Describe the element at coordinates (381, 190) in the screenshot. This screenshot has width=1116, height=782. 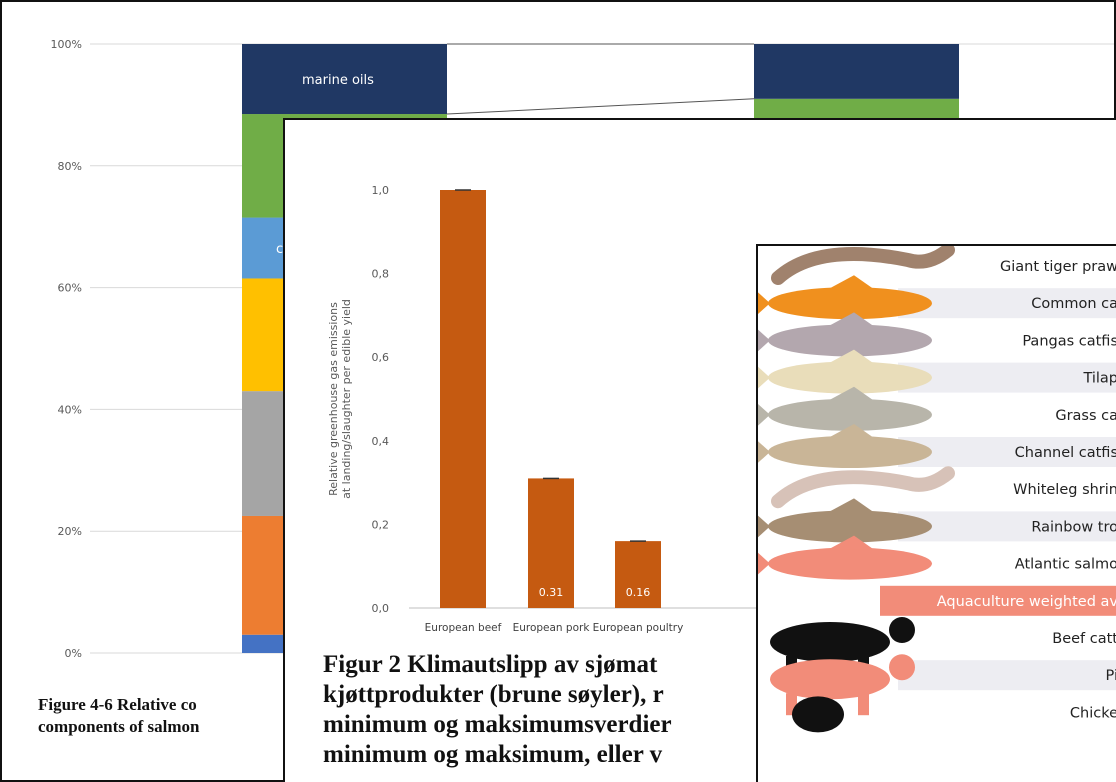
I see `y-tick-label: 1,0` at that location.